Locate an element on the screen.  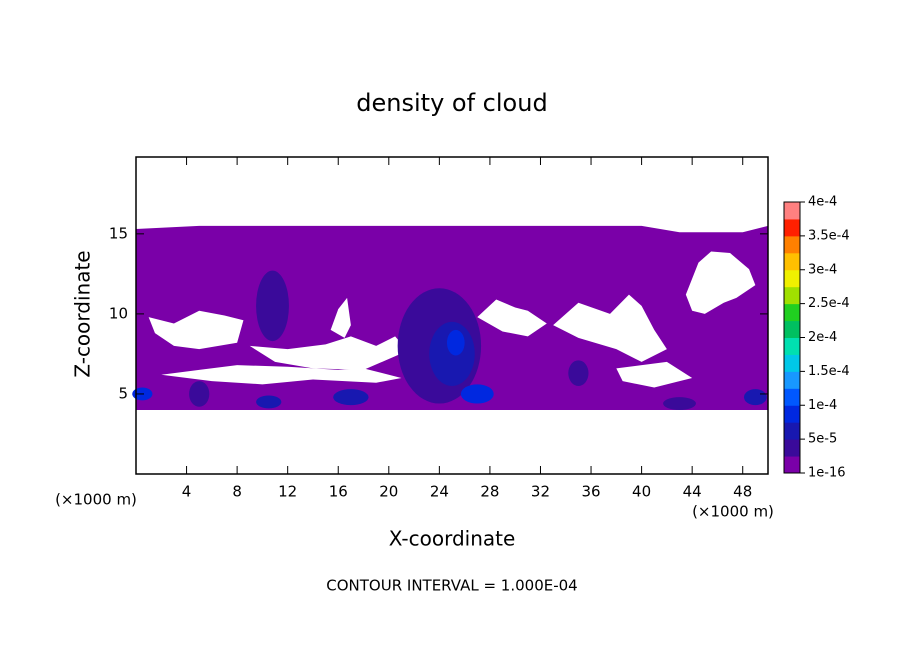
colorbar-label: 5e-5 is located at coordinates (822, 439).